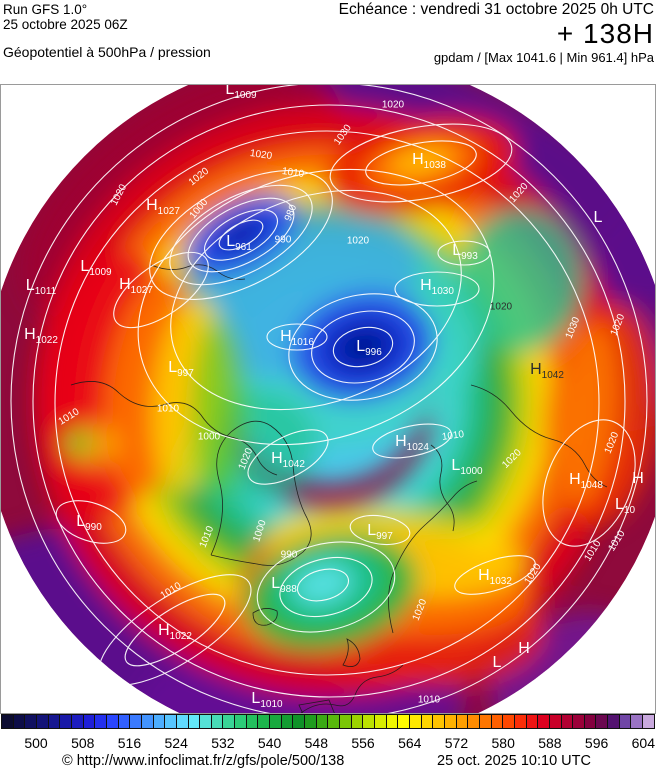 The height and width of the screenshot is (773, 656). Describe the element at coordinates (284, 585) in the screenshot. I see `low-center-label: L988` at that location.